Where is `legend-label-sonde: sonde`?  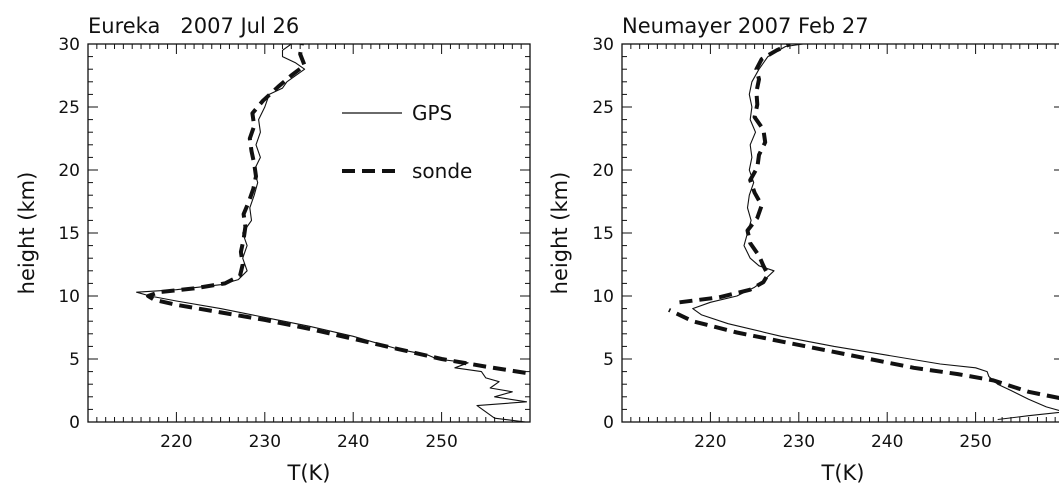
legend-label-sonde: sonde is located at coordinates (442, 171).